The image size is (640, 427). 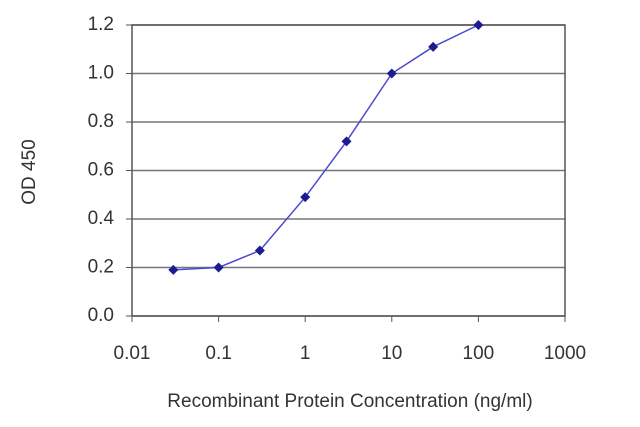 I want to click on x-tick-label: 1, so click(x=305, y=353).